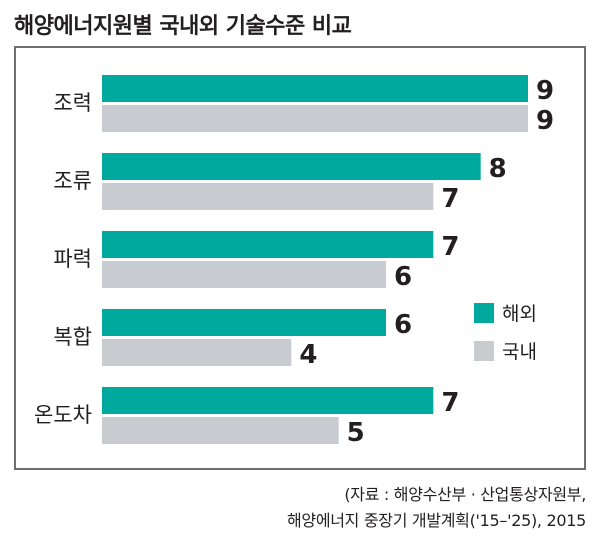 This screenshot has width=600, height=545. Describe the element at coordinates (72, 337) in the screenshot. I see `category-label: 복합` at that location.